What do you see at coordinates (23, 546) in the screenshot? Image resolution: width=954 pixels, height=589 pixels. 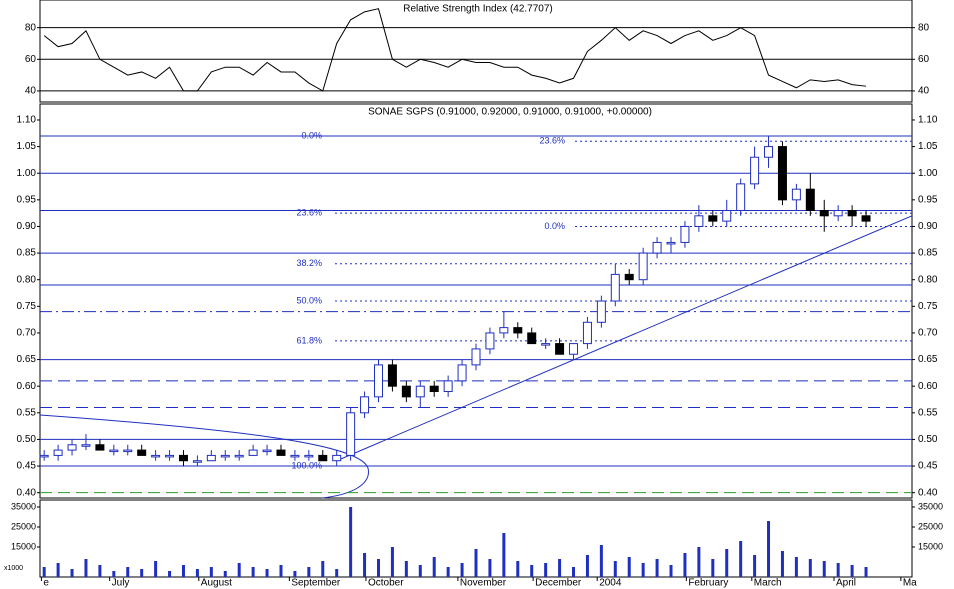 I see `y-tick-label: 15000` at bounding box center [23, 546].